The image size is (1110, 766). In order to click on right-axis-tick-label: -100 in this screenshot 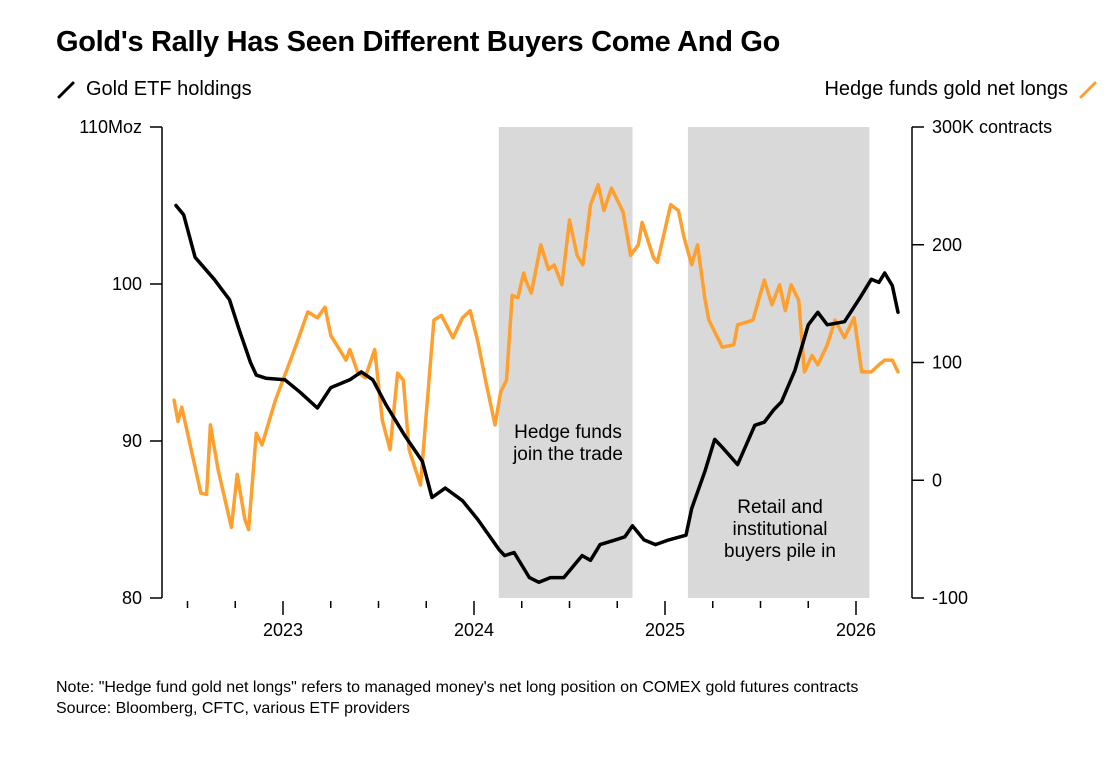, I will do `click(950, 598)`.